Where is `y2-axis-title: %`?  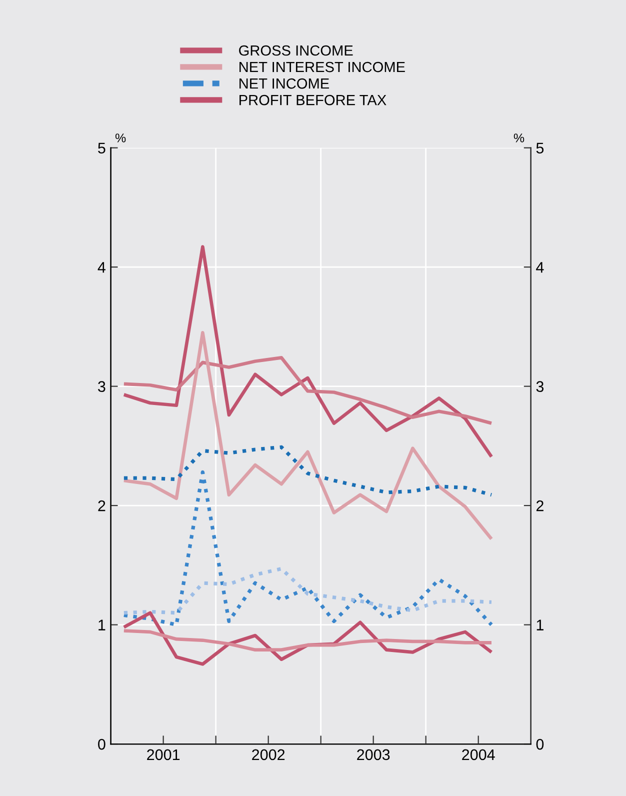
y2-axis-title: % is located at coordinates (519, 138).